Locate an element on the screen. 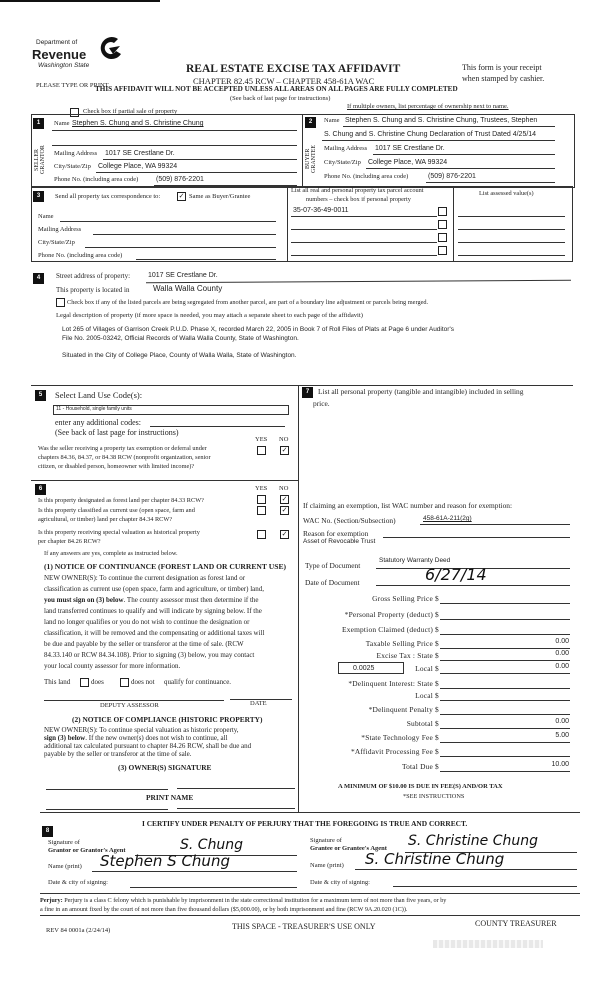 Image resolution: width=600 pixels, height=984 pixels. parcel-number: 35-07-36-49-0011 is located at coordinates (321, 210).